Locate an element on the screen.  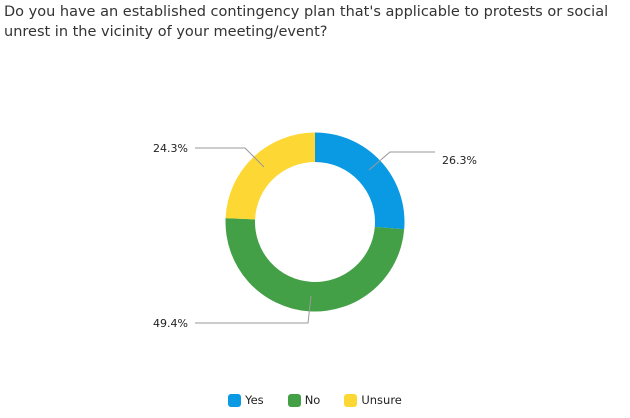
slice-no is located at coordinates (315, 265).